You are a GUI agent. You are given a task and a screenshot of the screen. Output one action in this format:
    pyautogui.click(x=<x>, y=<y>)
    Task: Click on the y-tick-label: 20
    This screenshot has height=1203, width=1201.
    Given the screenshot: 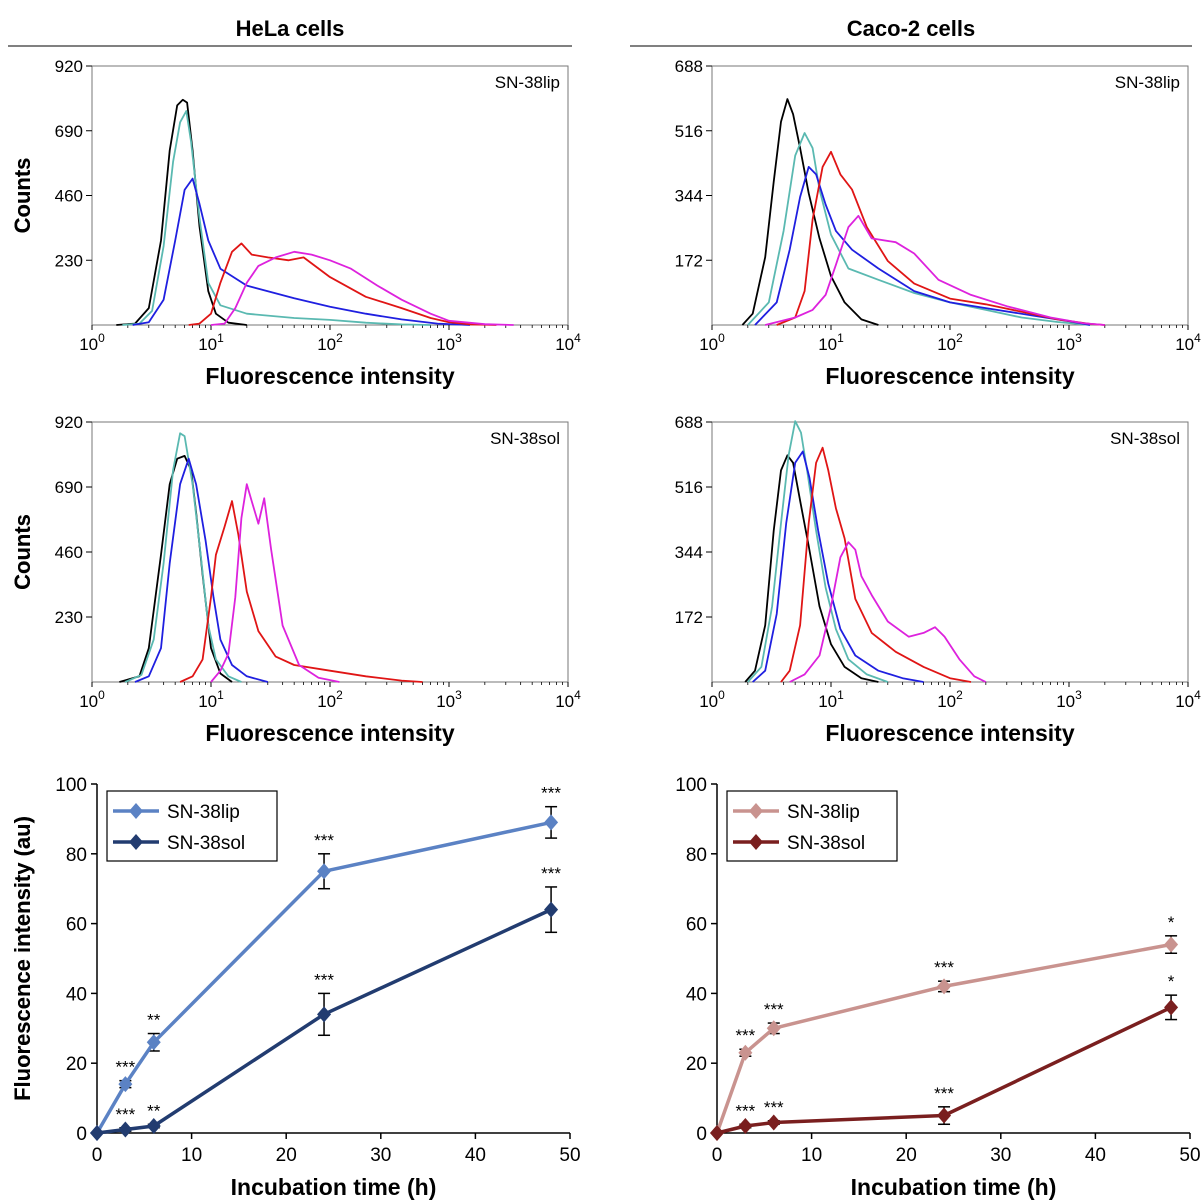 What is the action you would take?
    pyautogui.click(x=696, y=1064)
    